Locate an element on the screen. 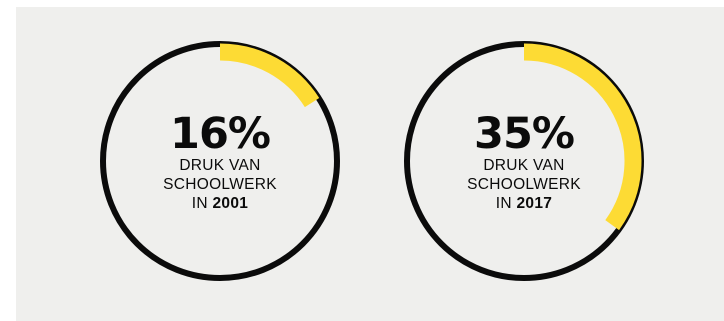 This screenshot has width=724, height=321. caption-year-line: IN 2001 is located at coordinates (220, 203).